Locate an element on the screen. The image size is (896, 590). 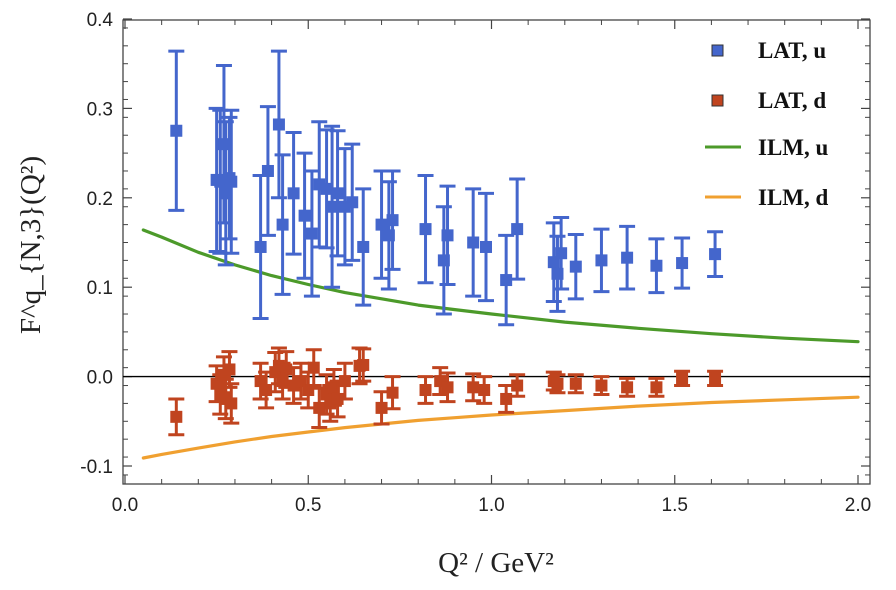
x-axis-title: Q² / GeV² is located at coordinates (496, 563).